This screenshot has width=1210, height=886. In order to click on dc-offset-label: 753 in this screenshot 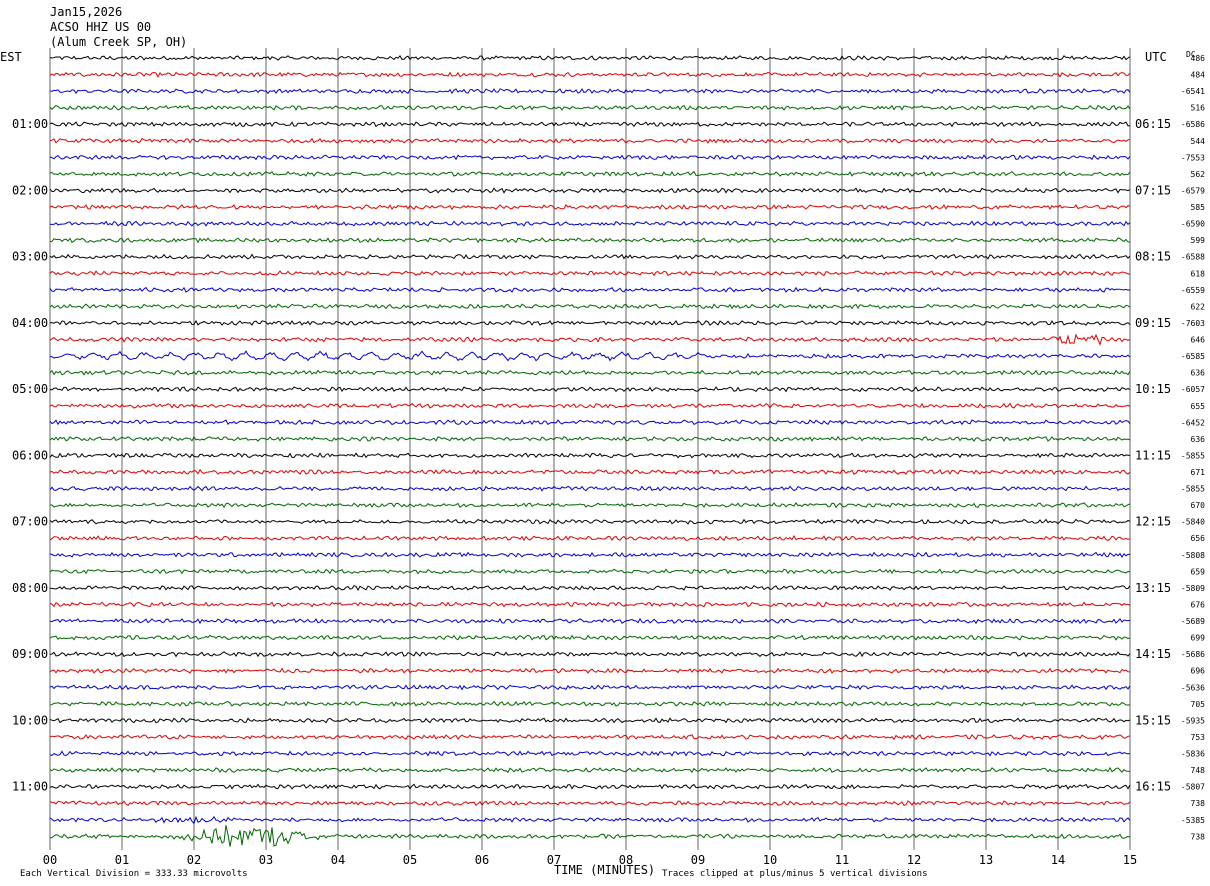, I will do `click(1198, 737)`.